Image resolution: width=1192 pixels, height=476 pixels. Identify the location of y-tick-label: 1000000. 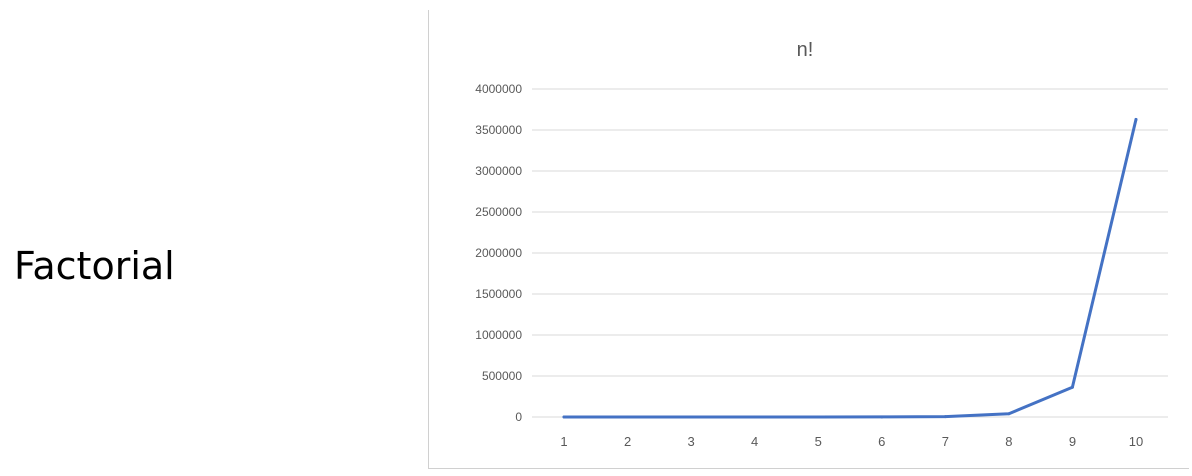
(498, 335).